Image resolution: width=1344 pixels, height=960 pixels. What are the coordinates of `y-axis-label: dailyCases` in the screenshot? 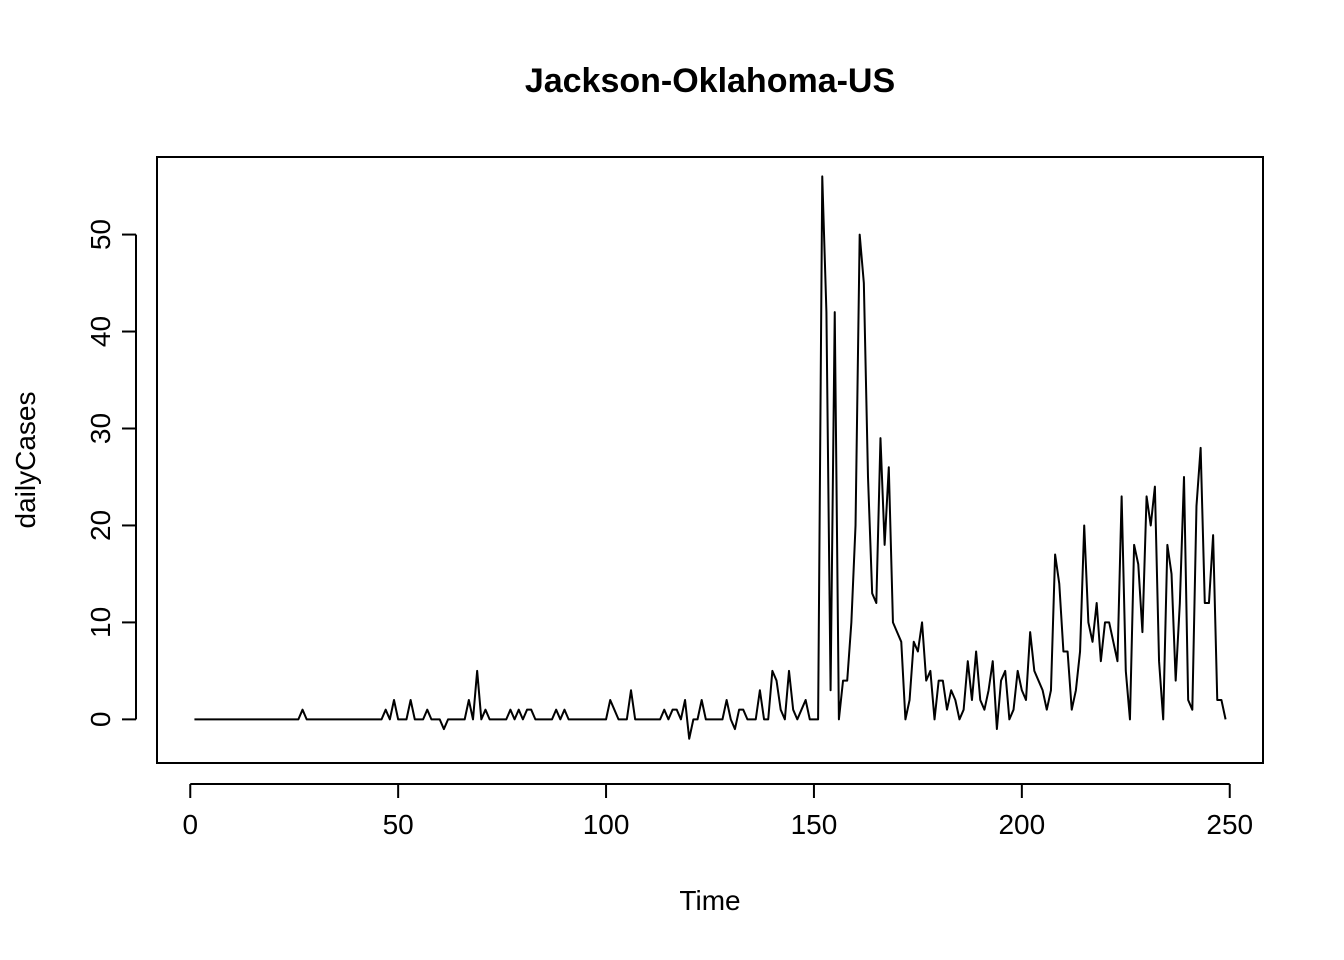 It's located at (25, 460).